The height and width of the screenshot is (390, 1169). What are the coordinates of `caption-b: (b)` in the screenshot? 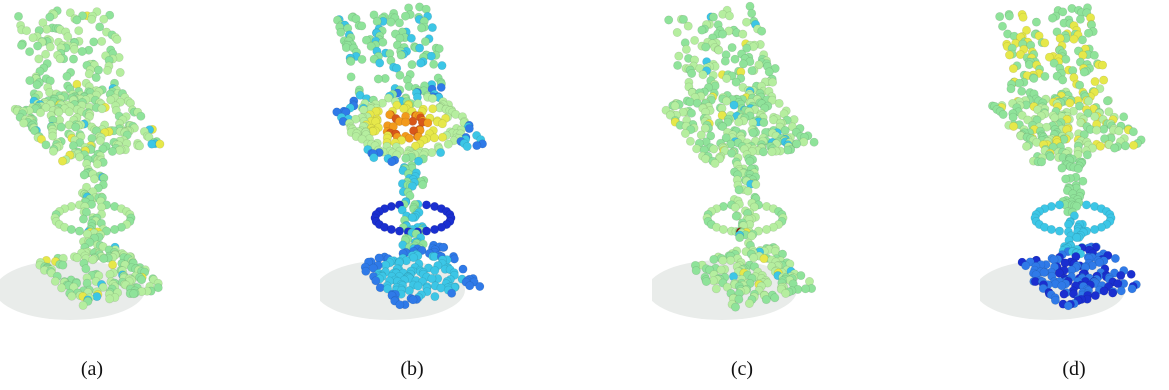 It's located at (412, 369).